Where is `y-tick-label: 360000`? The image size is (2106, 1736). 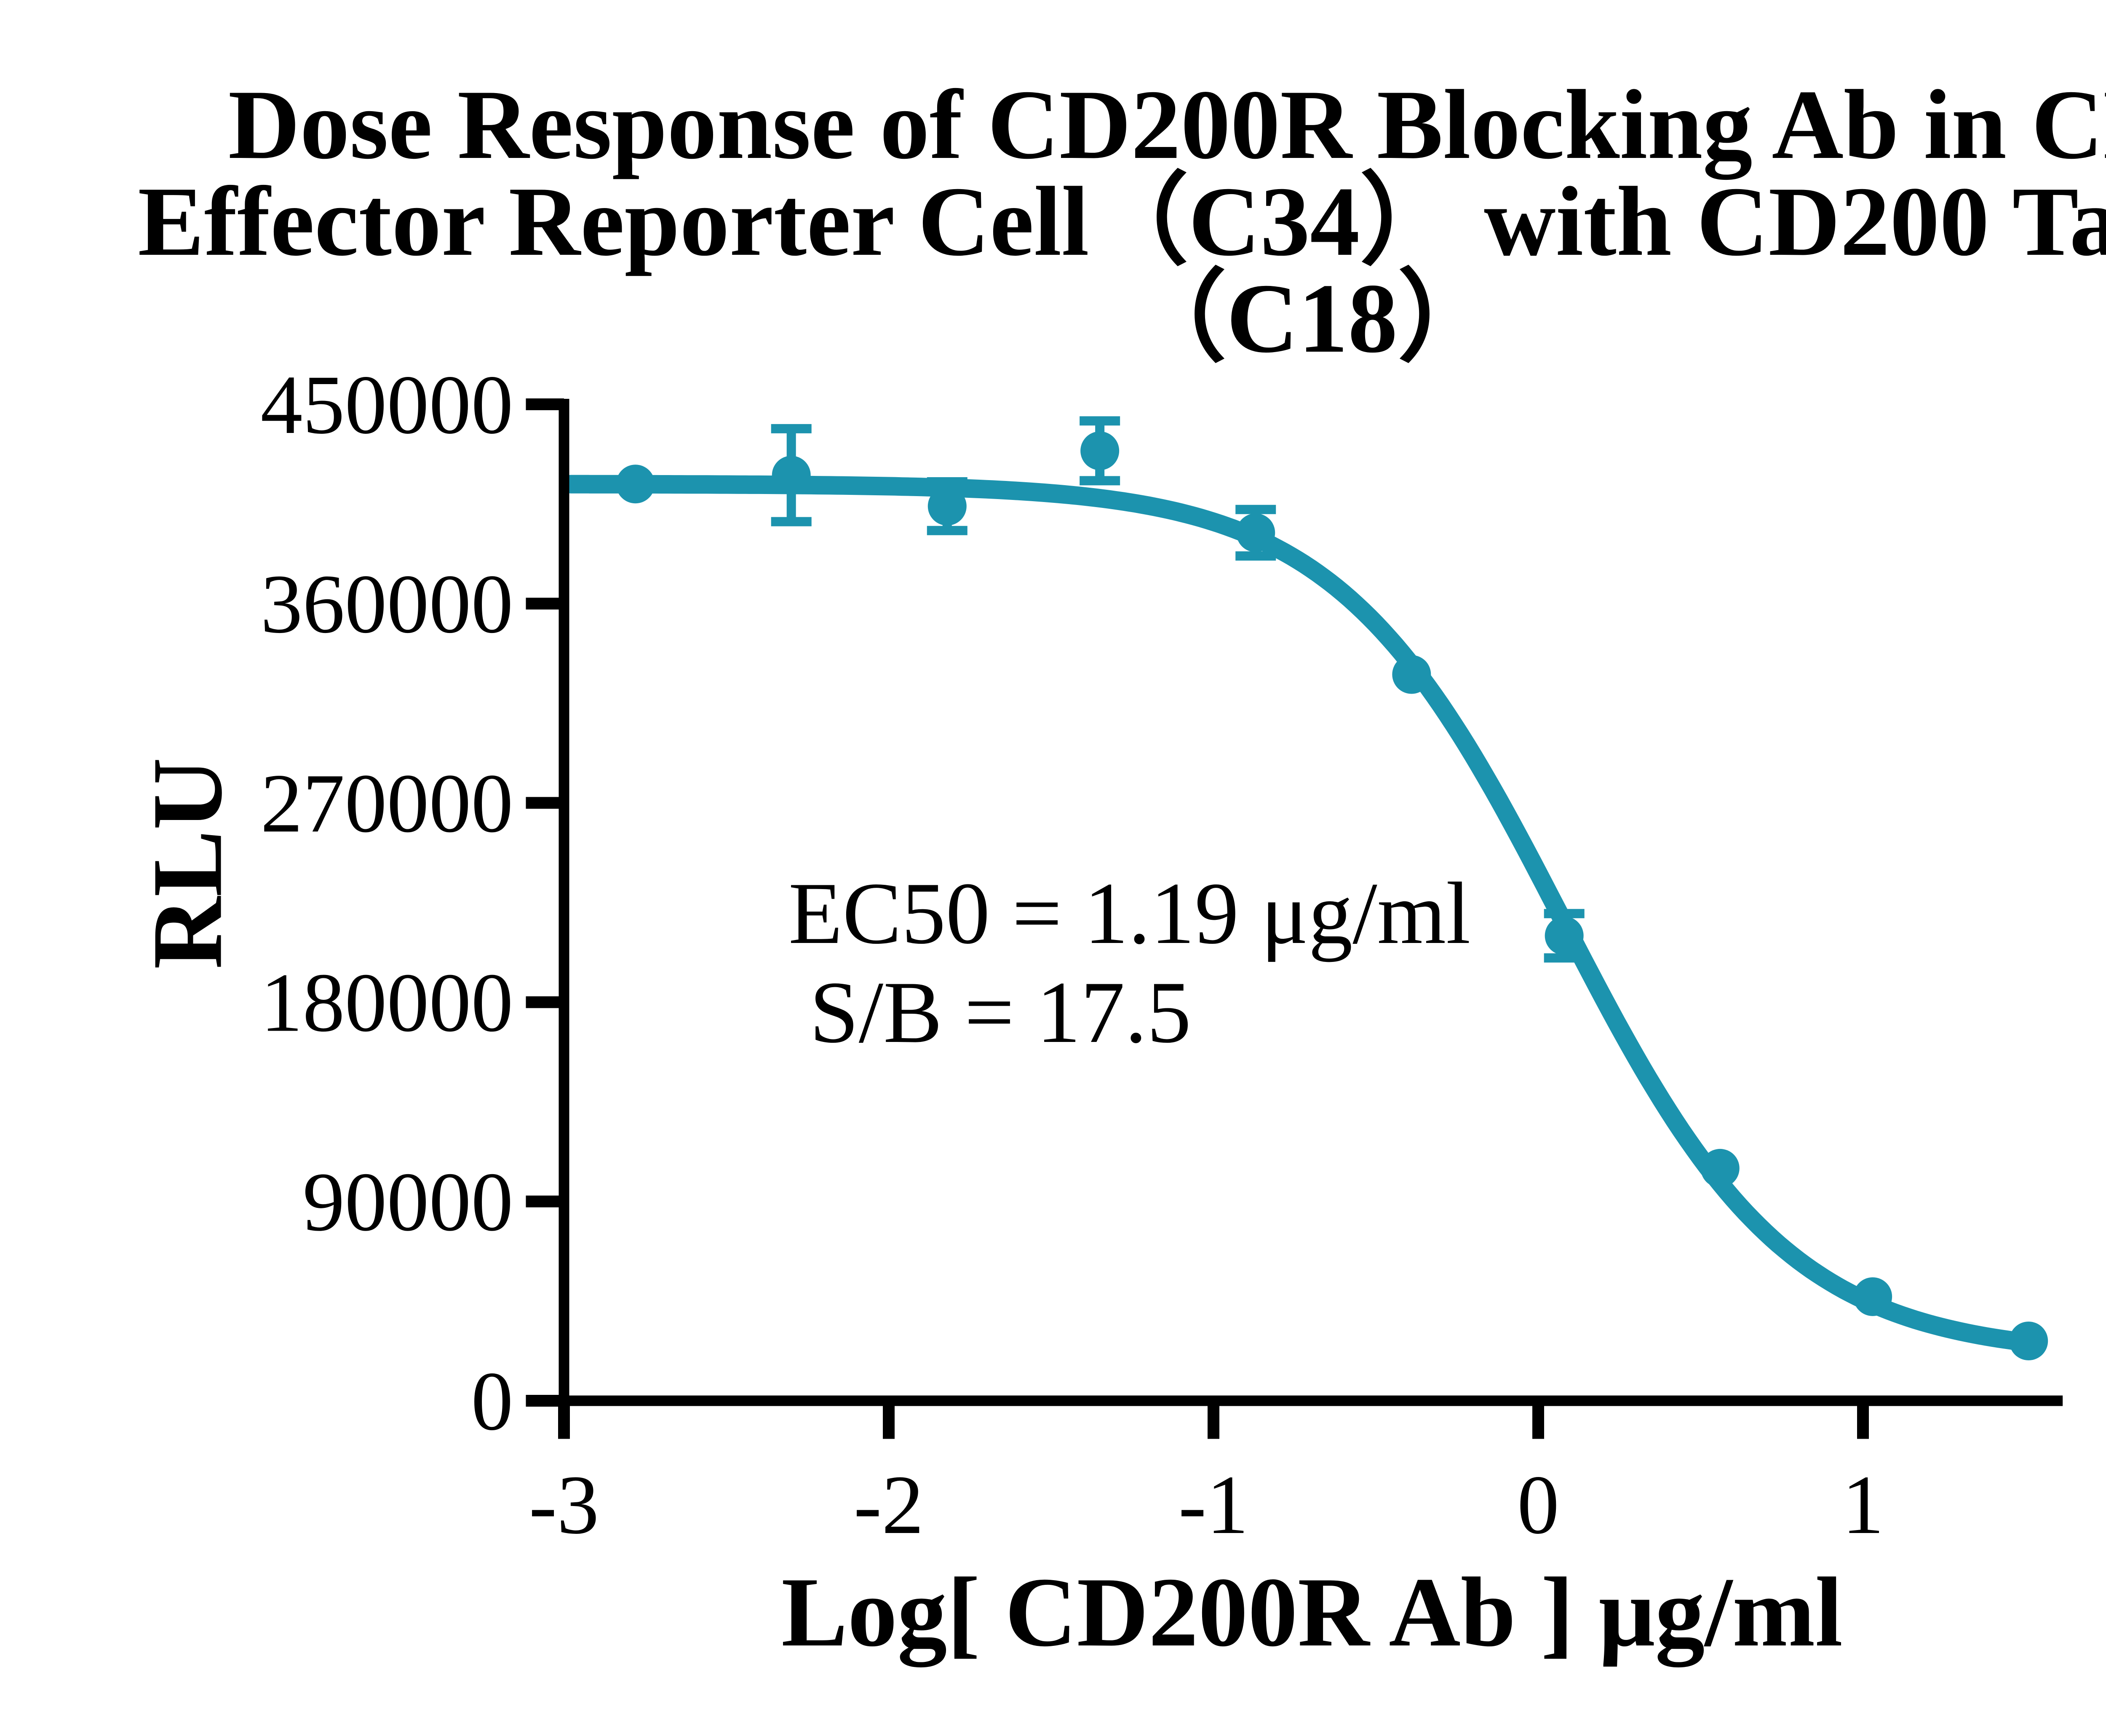
y-tick-label: 360000 is located at coordinates (387, 604).